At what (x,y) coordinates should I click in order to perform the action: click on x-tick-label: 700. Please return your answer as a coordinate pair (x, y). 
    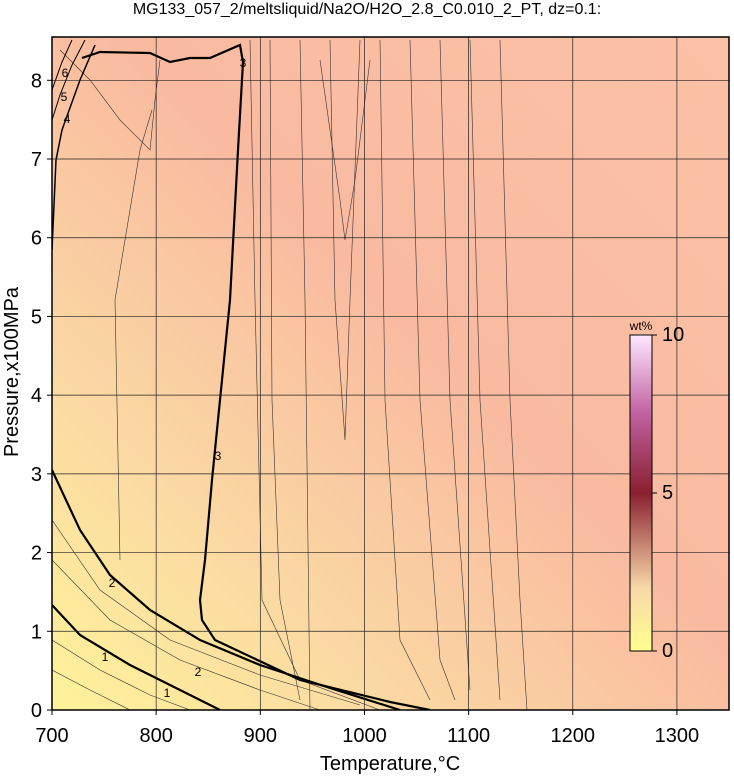
    Looking at the image, I should click on (51, 736).